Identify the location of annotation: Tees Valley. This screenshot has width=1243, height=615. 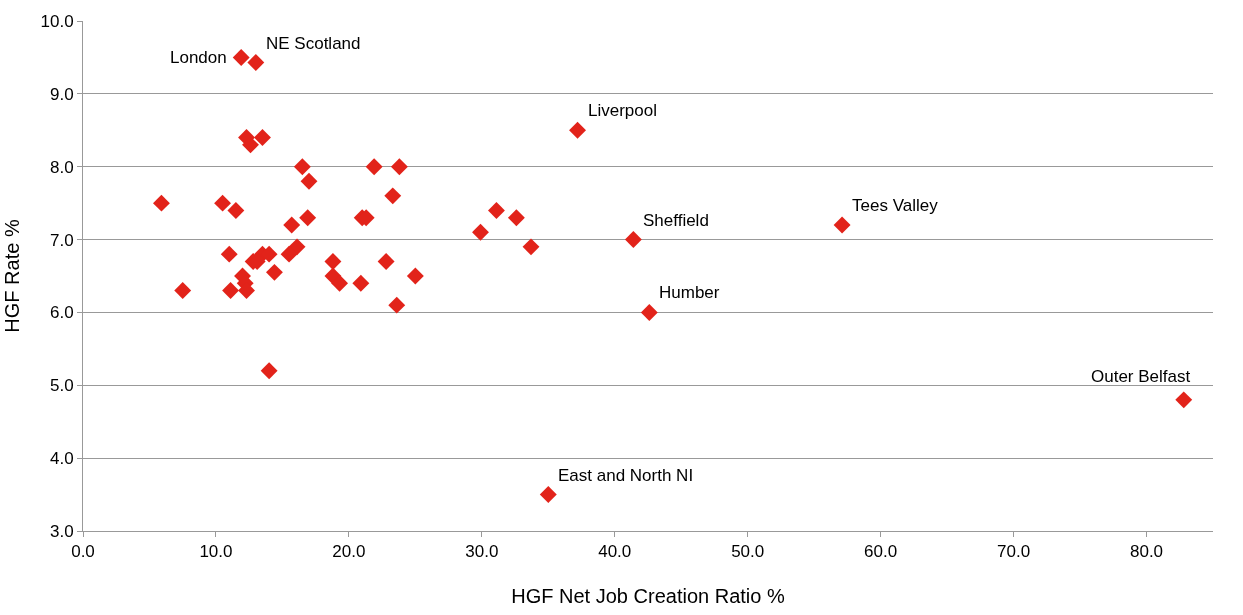
(895, 205).